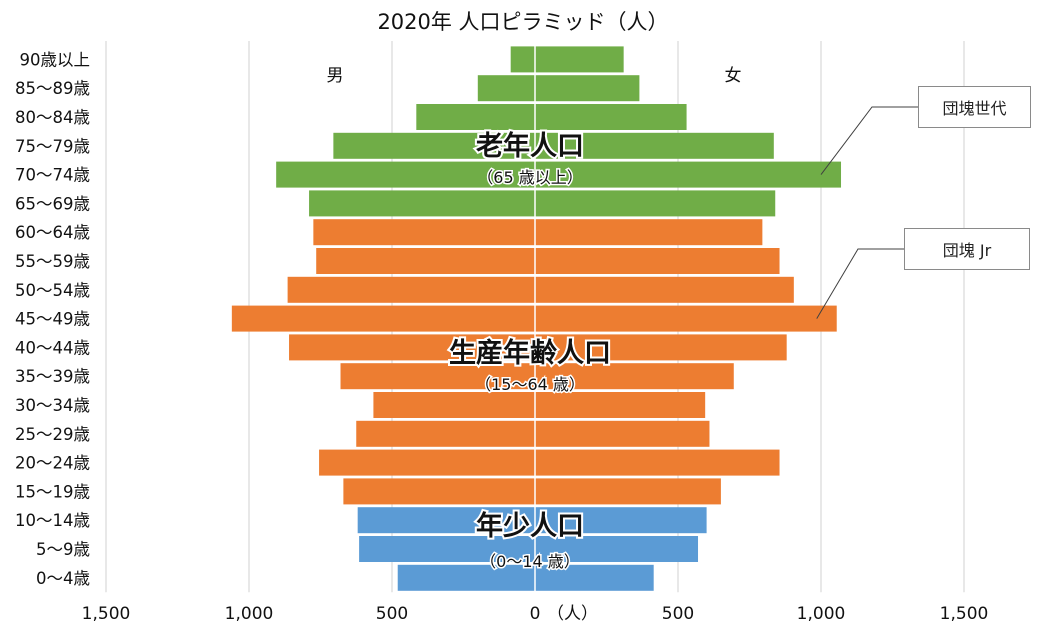 This screenshot has width=1046, height=626. What do you see at coordinates (530, 561) in the screenshot?
I see `group-sublabel-young: （0〜14 歳）` at bounding box center [530, 561].